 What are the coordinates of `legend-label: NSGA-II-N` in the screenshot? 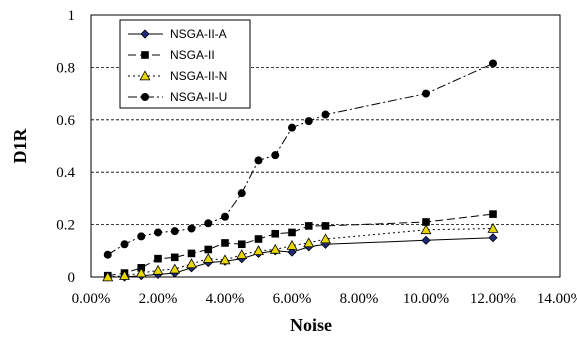 It's located at (198, 76).